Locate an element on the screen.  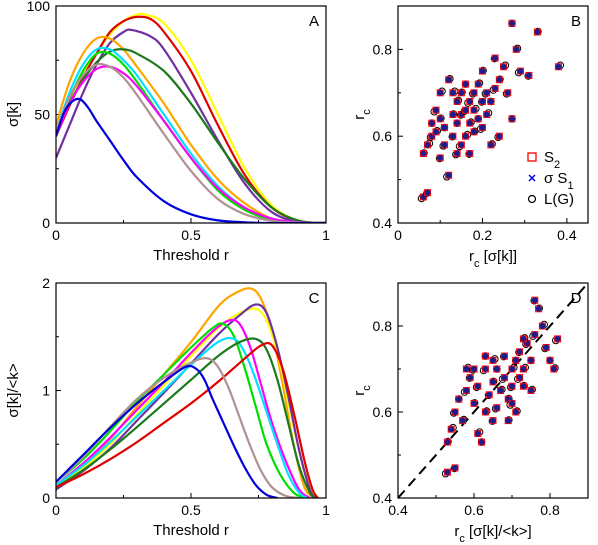
diagonal-reference-line is located at coordinates (493, 390).